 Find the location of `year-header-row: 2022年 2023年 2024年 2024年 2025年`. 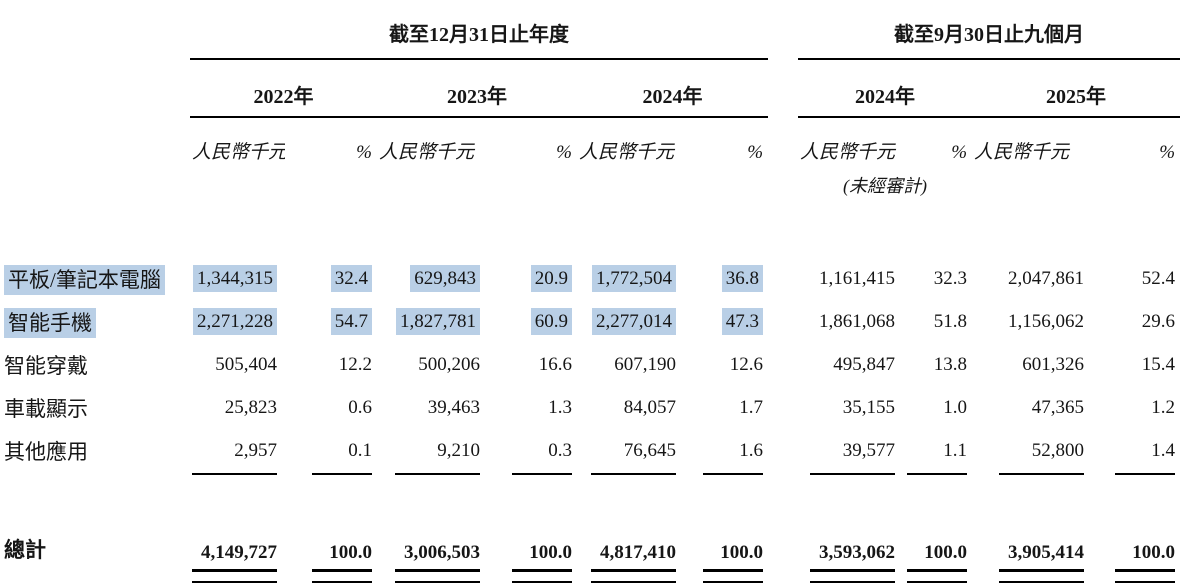

year-header-row: 2022年 2023年 2024年 2024年 2025年 is located at coordinates (590, 88).